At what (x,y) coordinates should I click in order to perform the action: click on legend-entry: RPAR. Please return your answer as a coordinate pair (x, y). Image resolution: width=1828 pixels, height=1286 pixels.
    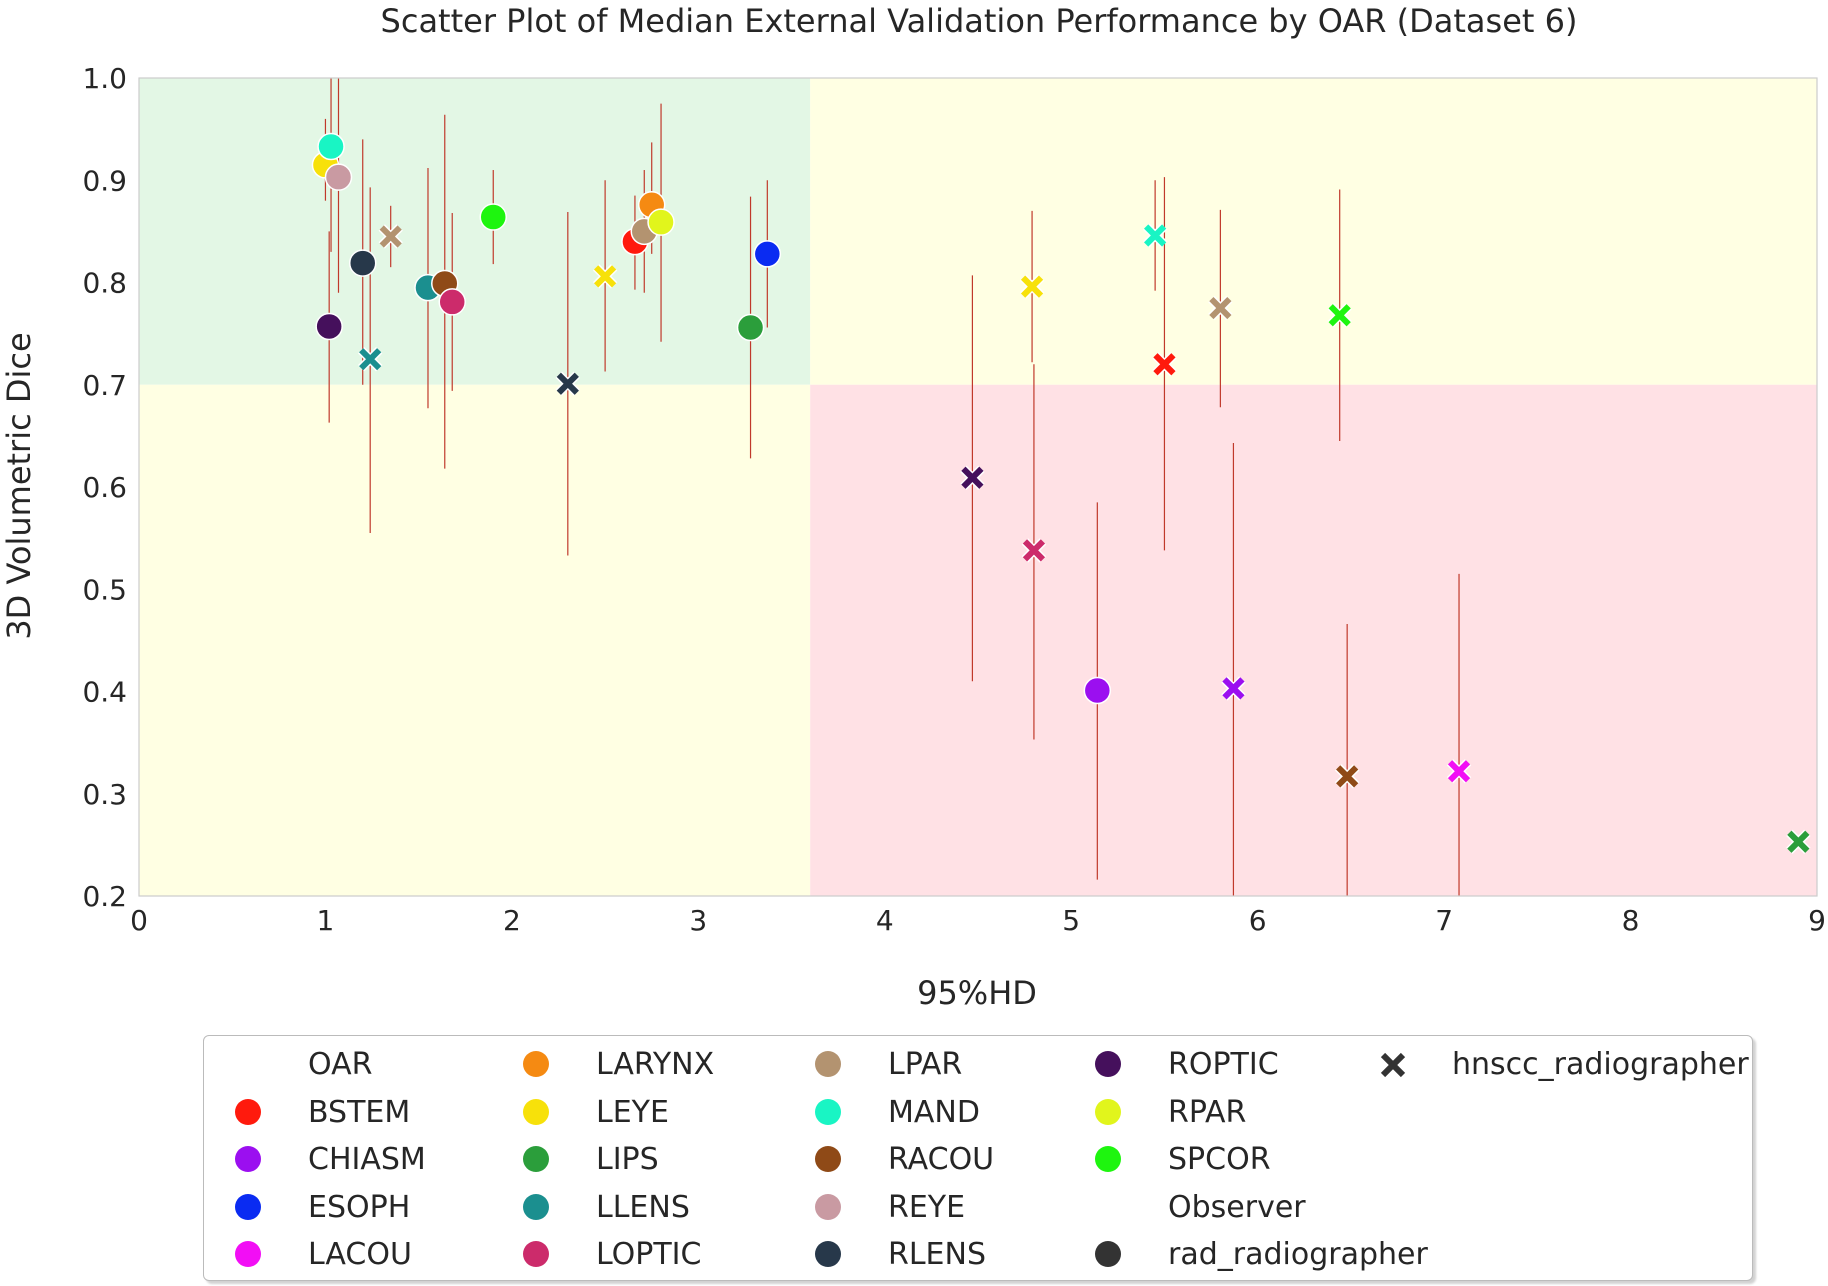
    Looking at the image, I should click on (1214, 1113).